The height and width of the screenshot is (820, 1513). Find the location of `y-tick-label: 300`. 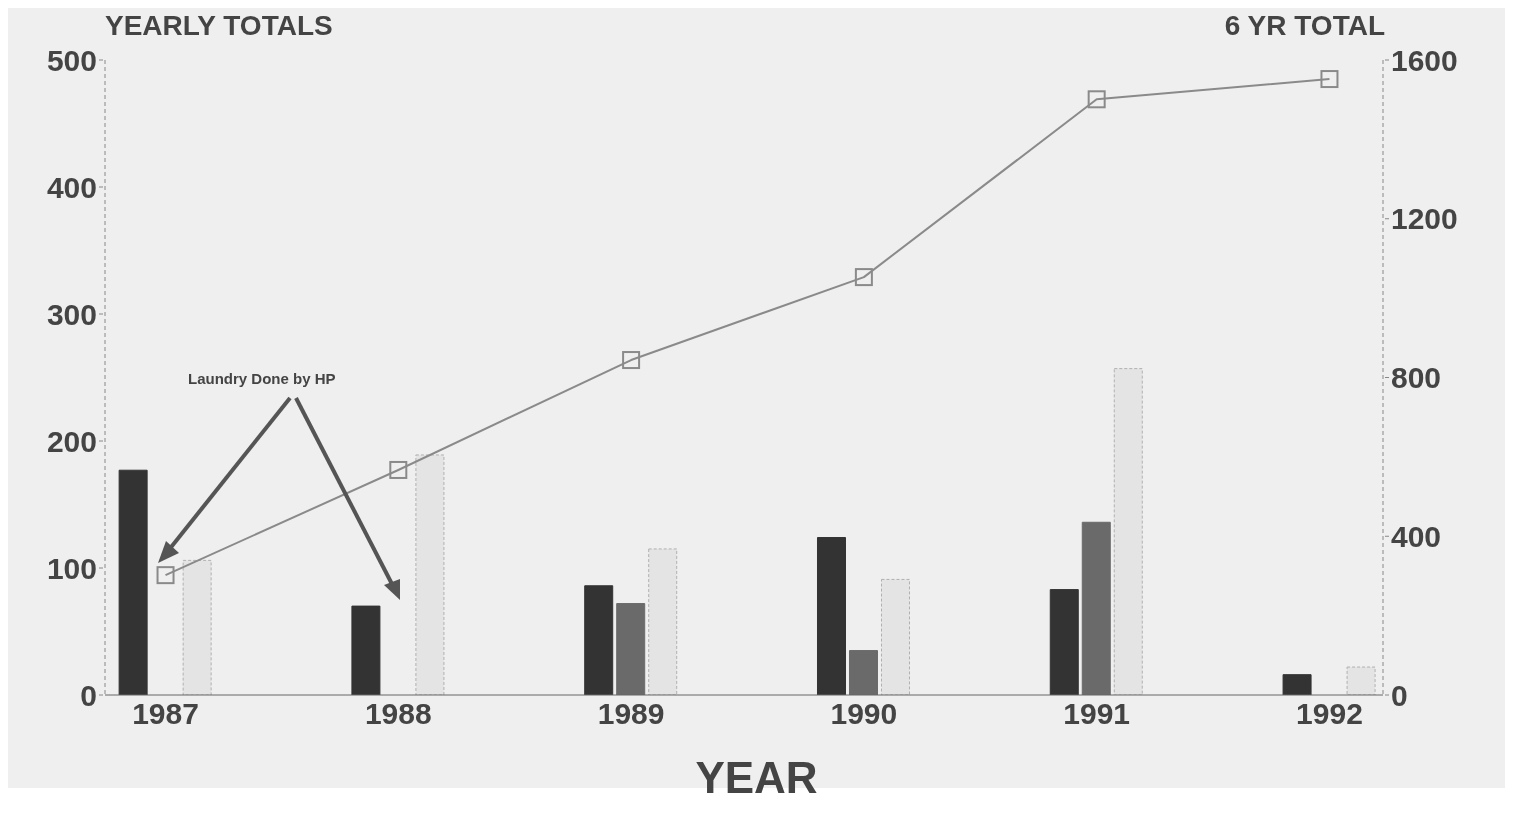

y-tick-label: 300 is located at coordinates (71, 314).